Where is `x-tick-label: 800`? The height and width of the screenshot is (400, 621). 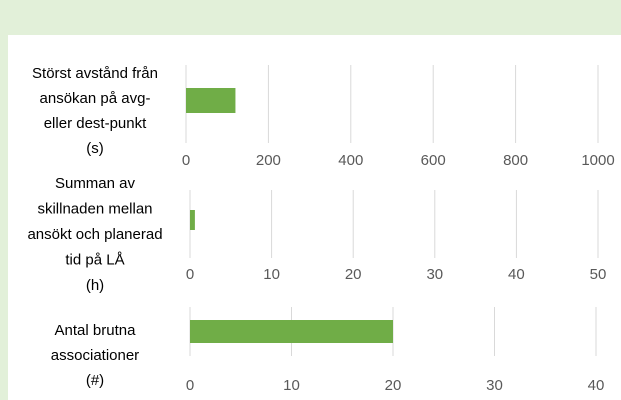
x-tick-label: 800 is located at coordinates (515, 160).